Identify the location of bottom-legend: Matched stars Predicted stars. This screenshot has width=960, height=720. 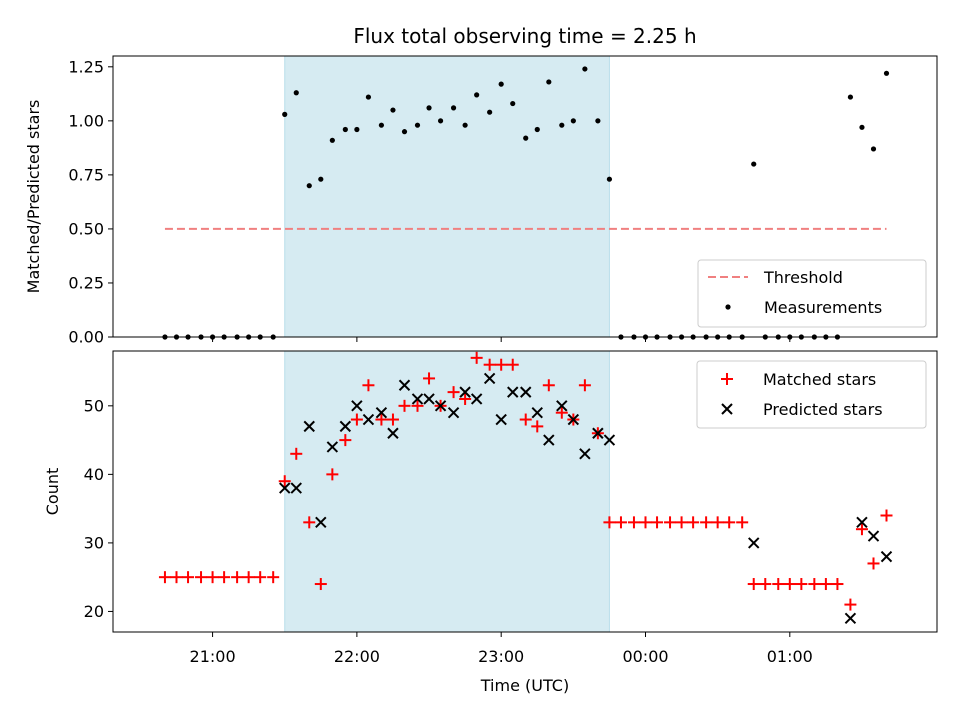
(811, 394).